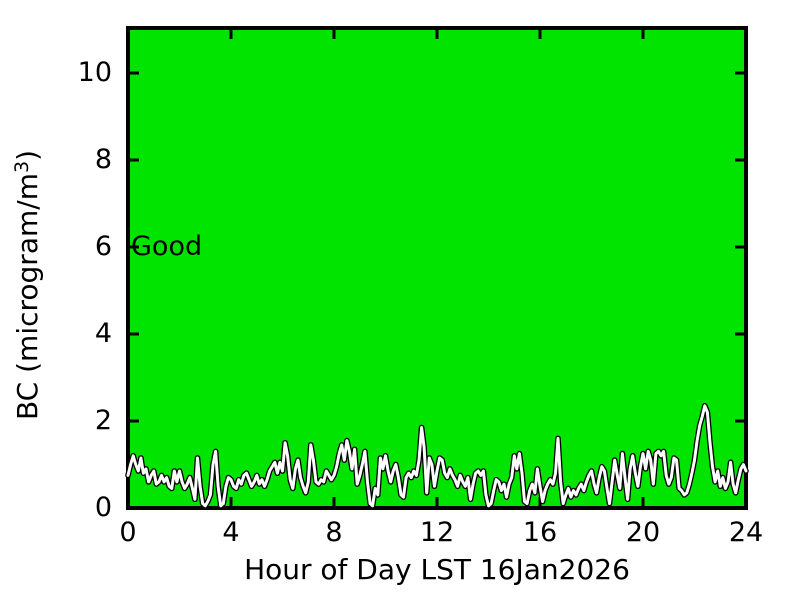 The width and height of the screenshot is (800, 600). I want to click on y-axis-title-close: ), so click(27, 155).